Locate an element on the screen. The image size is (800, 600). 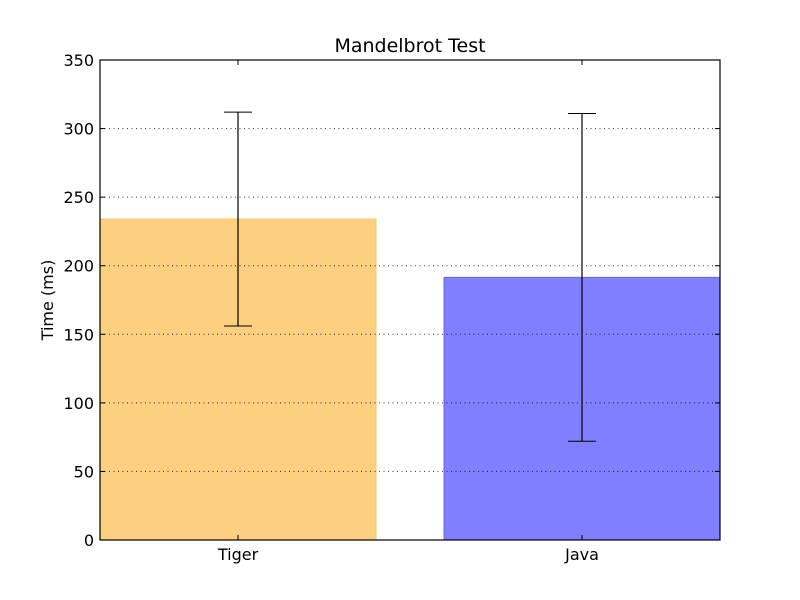
y-tick-label: 300 is located at coordinates (78, 129).